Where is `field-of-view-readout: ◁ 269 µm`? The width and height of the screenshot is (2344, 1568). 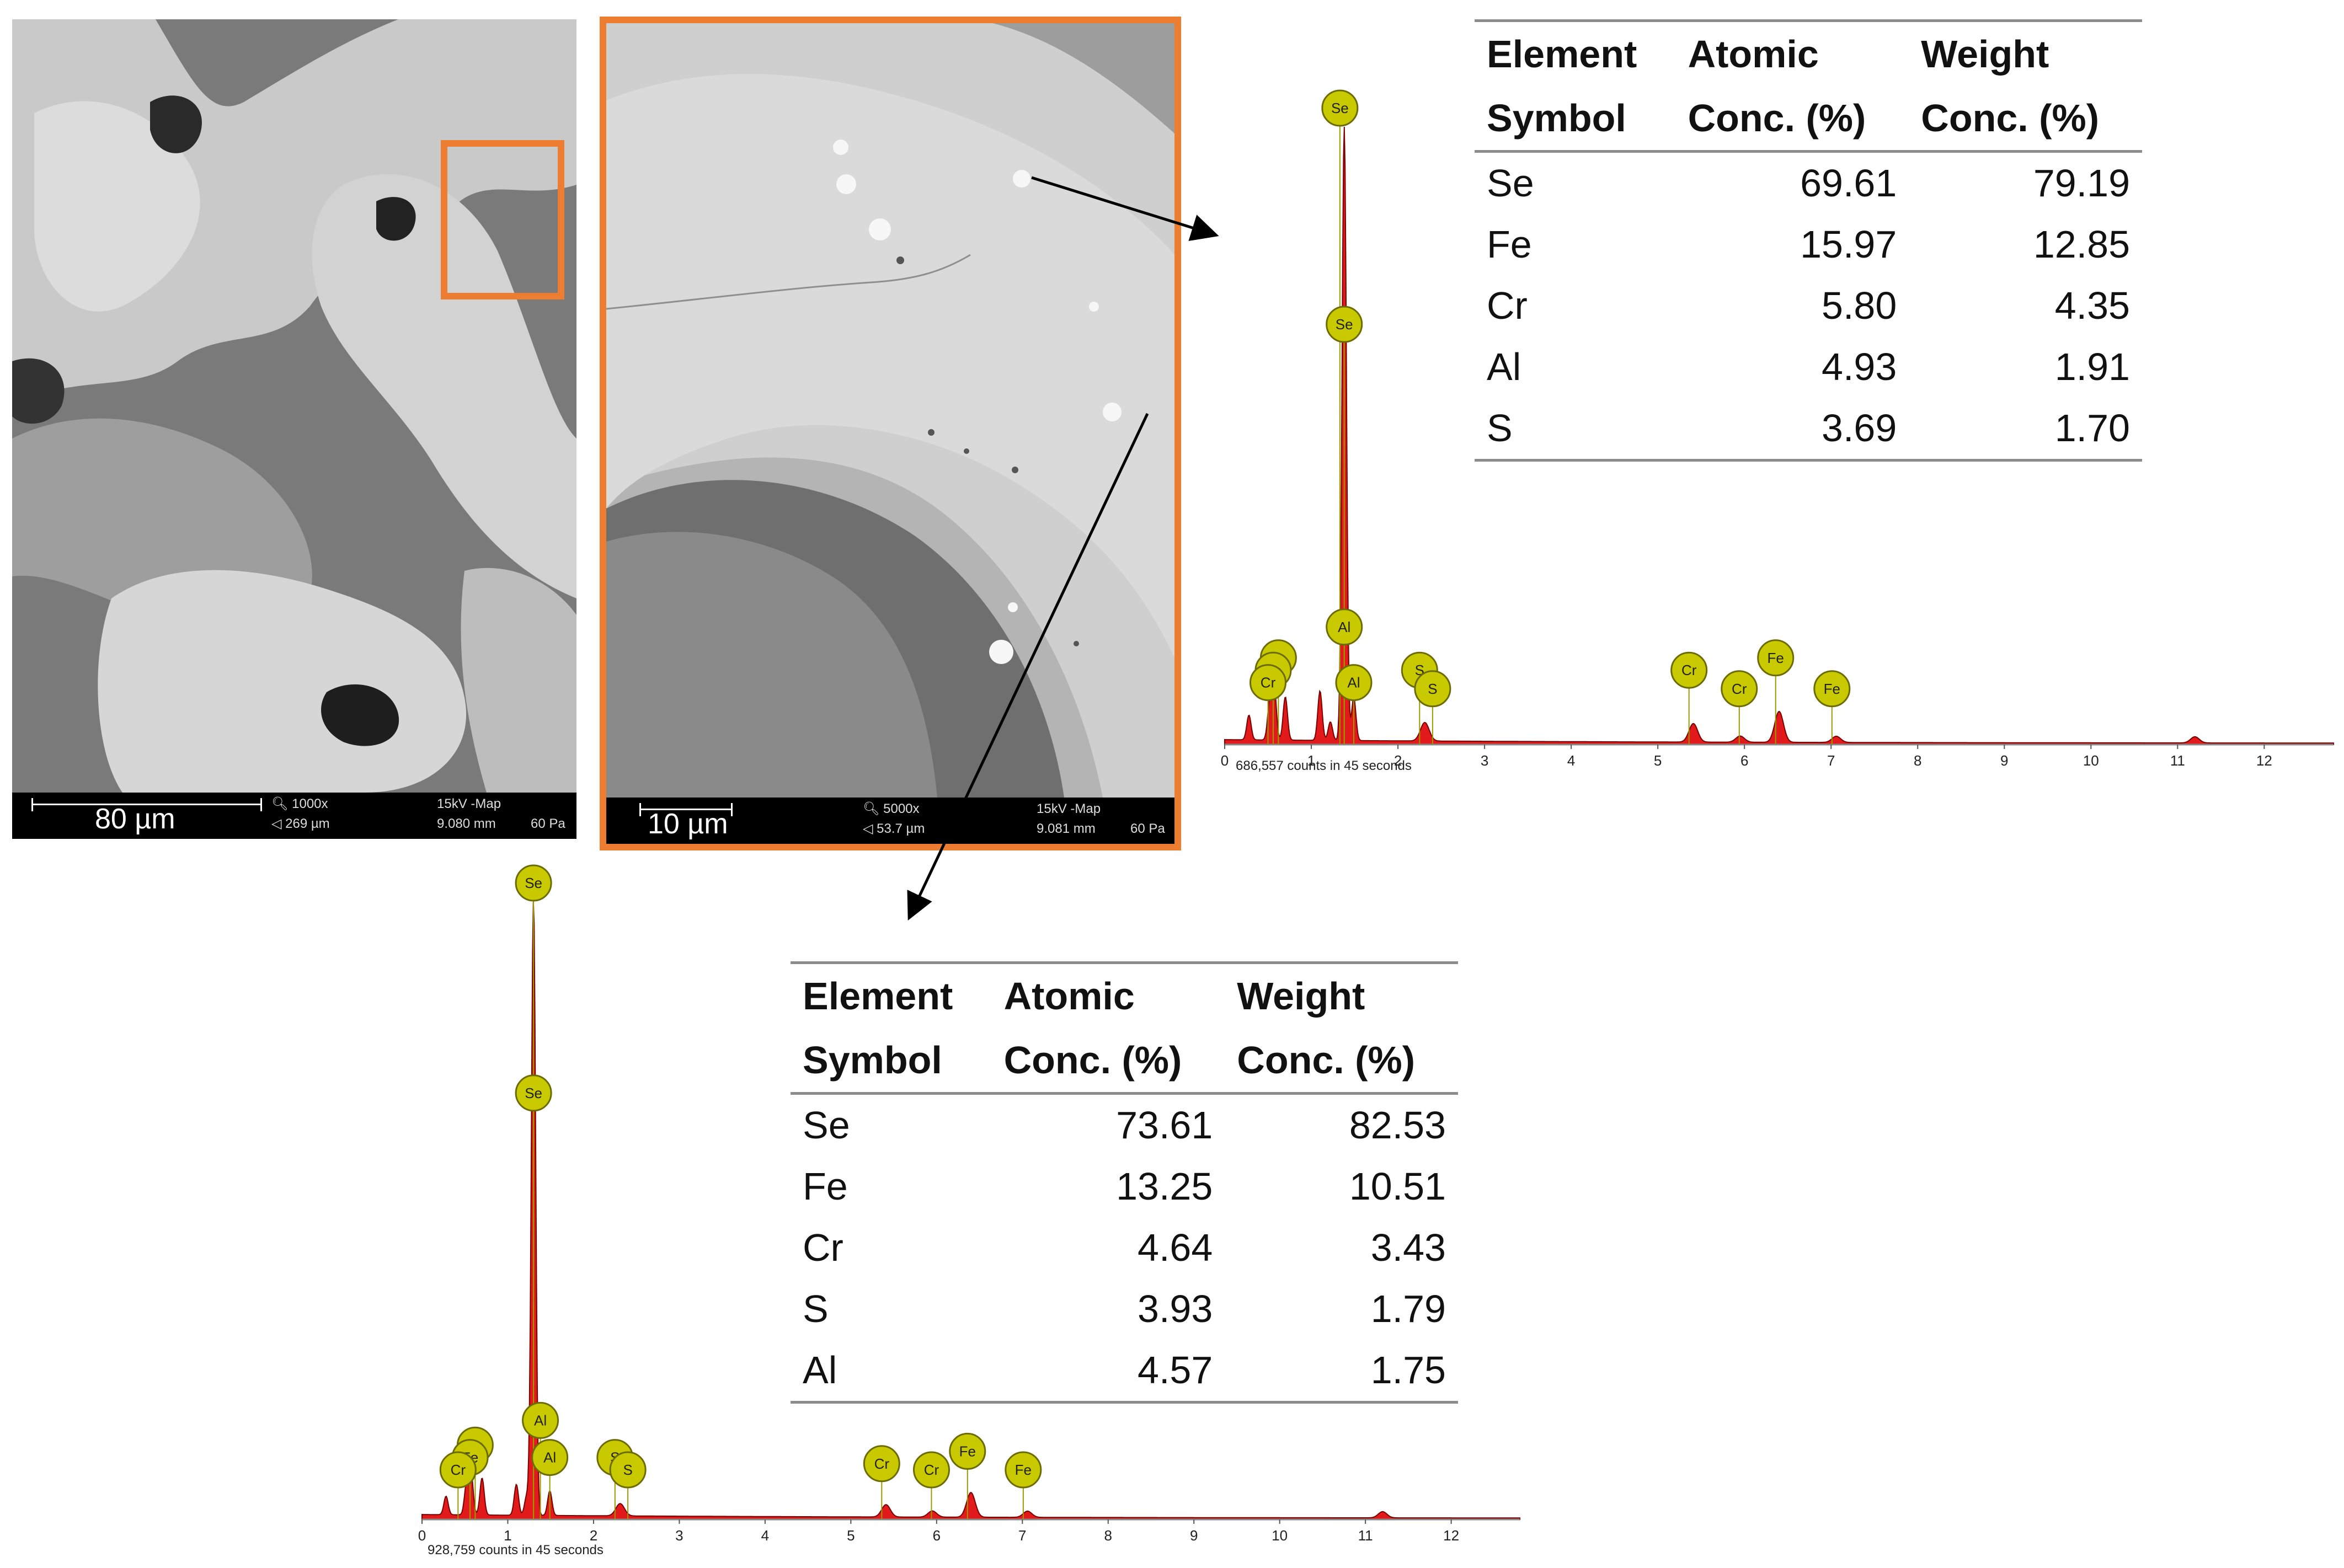 field-of-view-readout: ◁ 269 µm is located at coordinates (300, 824).